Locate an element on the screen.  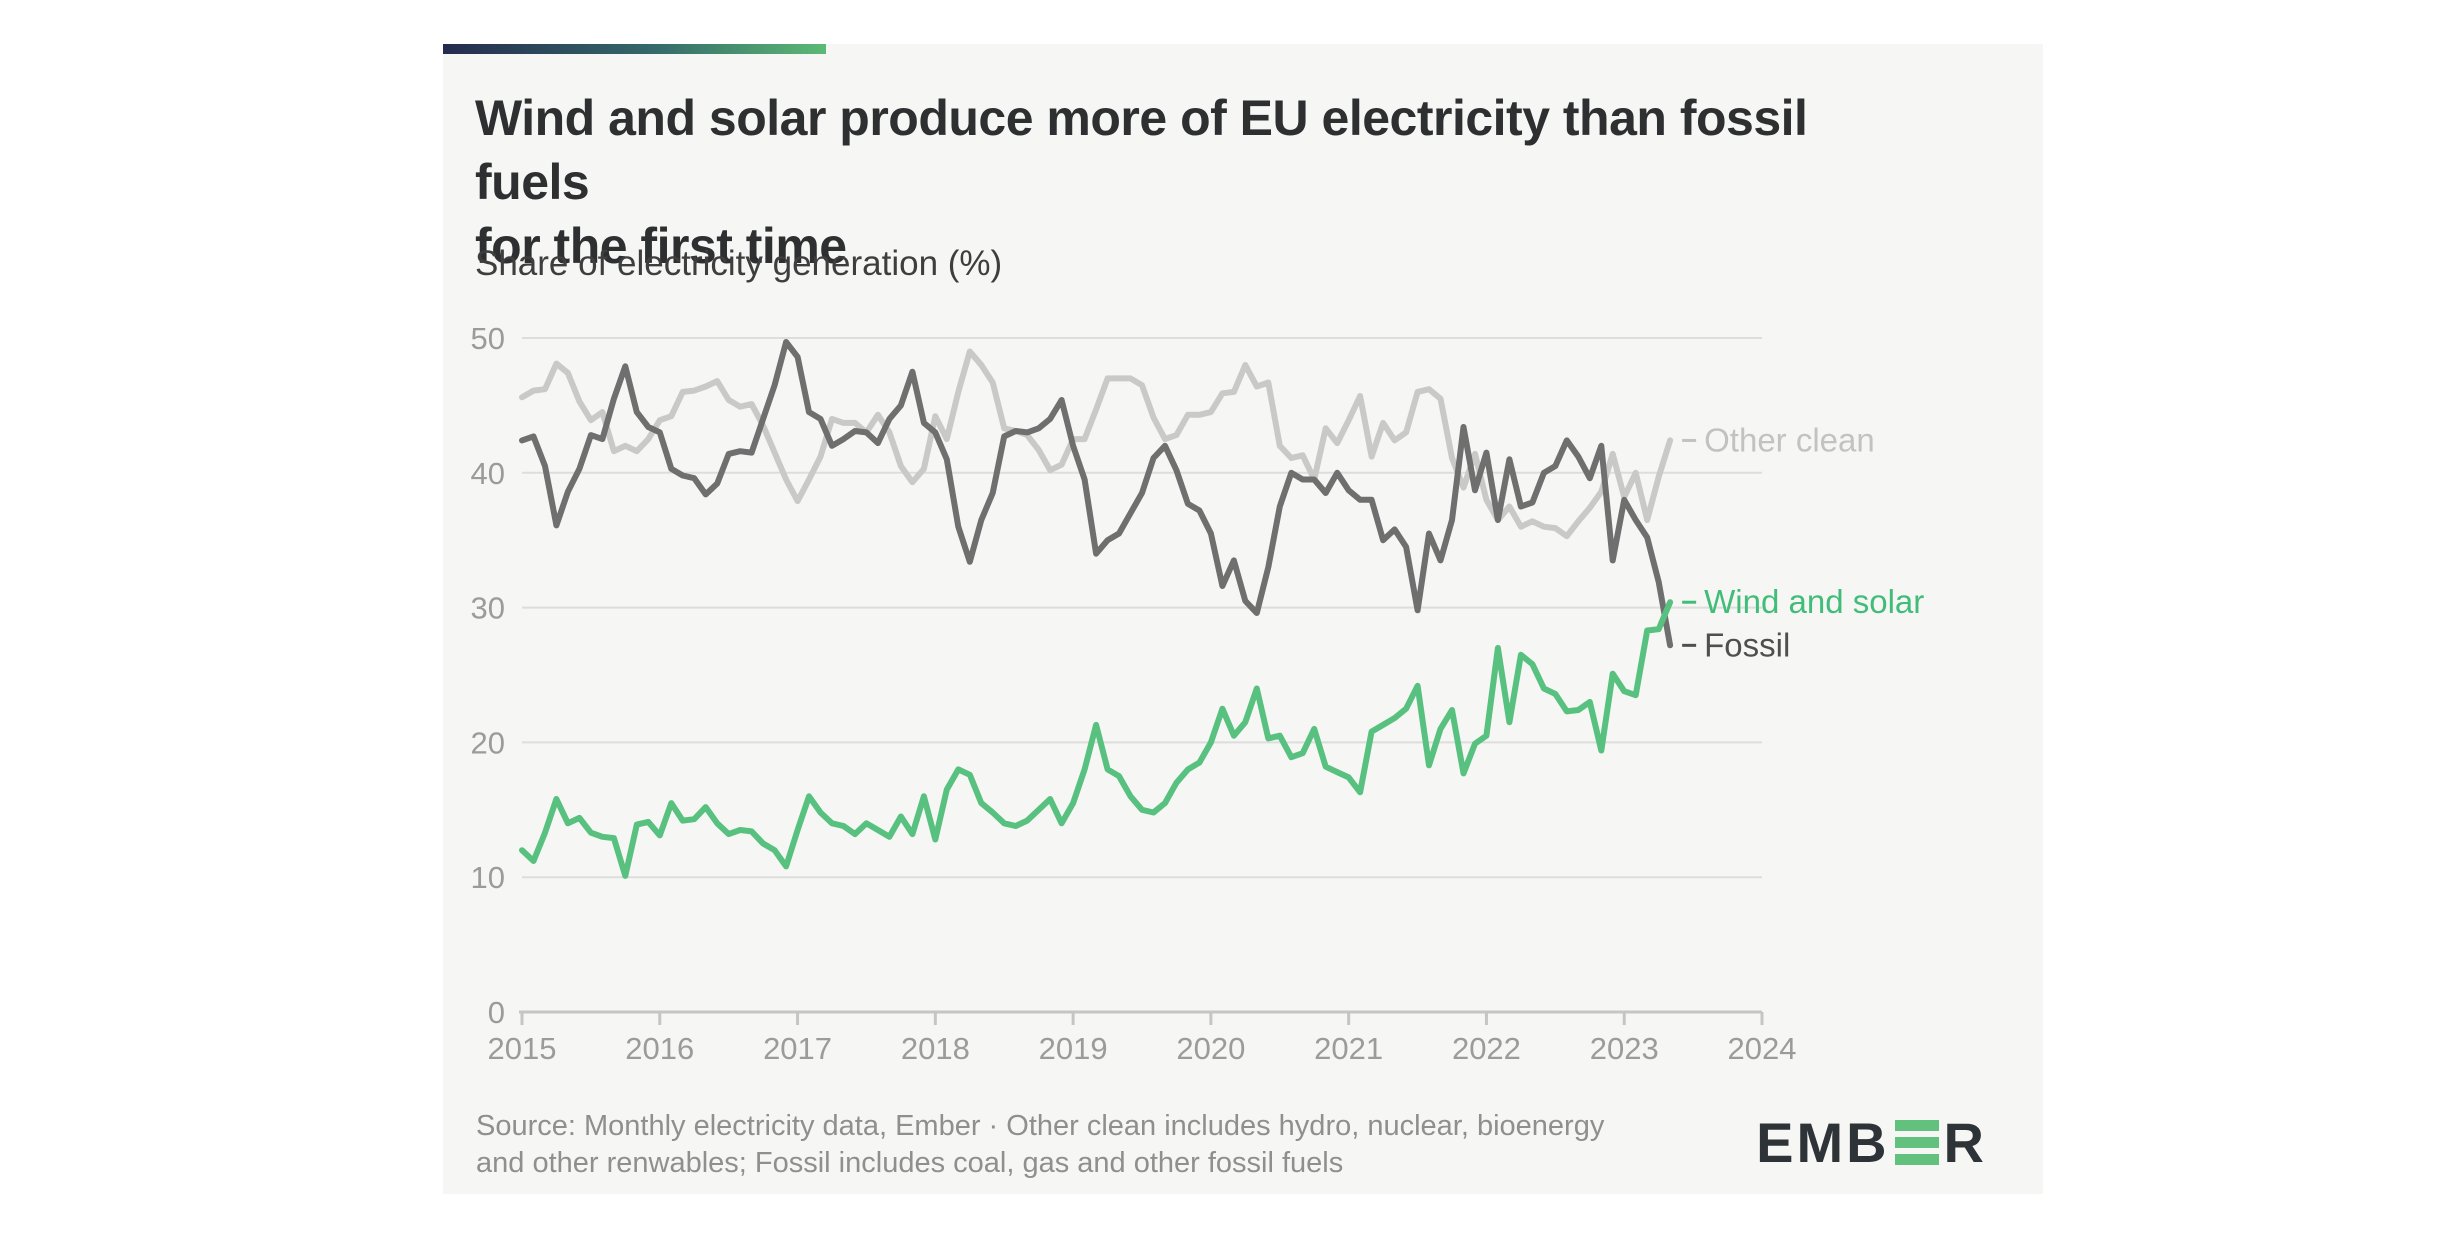
ember-logo: EMB R is located at coordinates (1871, 1142).